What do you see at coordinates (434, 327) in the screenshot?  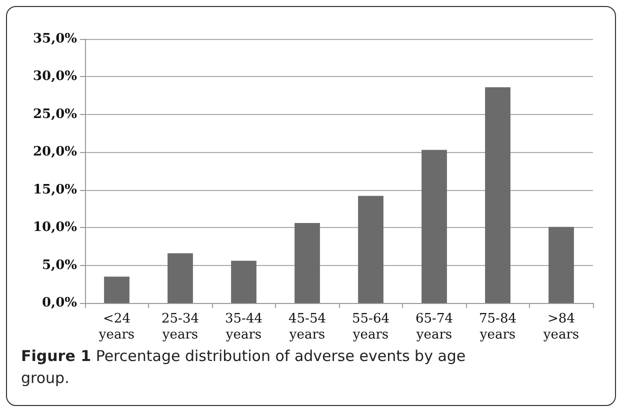 I see `x-tick-label: 65-74 years` at bounding box center [434, 327].